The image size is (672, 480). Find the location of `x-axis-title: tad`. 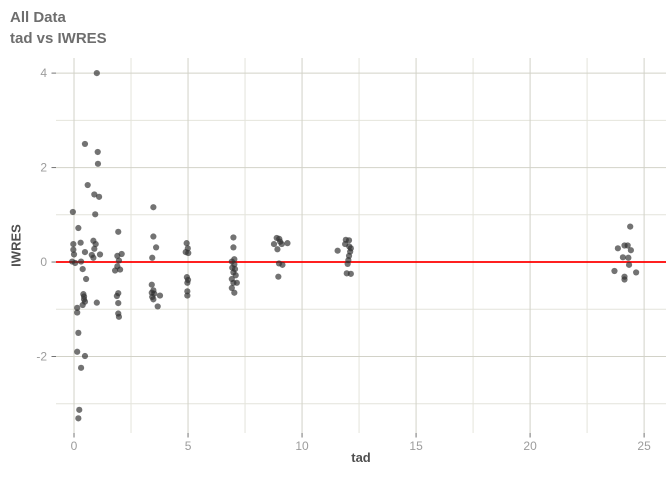

x-axis-title: tad is located at coordinates (361, 457).